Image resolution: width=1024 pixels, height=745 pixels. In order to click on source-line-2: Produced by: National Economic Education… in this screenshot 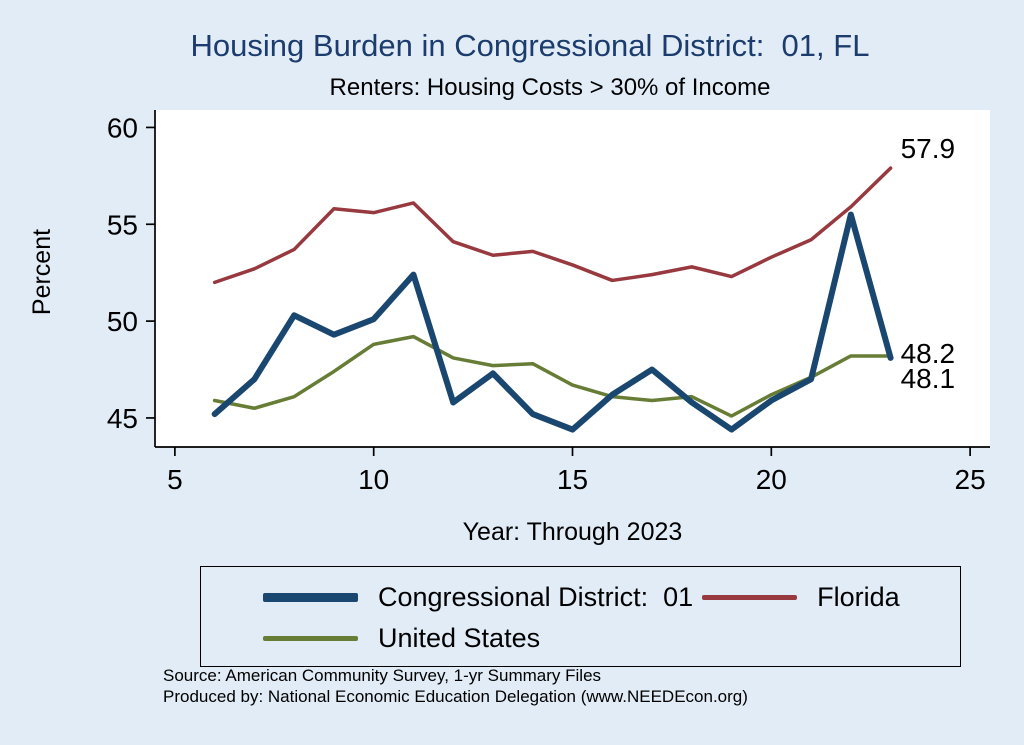, I will do `click(455, 696)`.